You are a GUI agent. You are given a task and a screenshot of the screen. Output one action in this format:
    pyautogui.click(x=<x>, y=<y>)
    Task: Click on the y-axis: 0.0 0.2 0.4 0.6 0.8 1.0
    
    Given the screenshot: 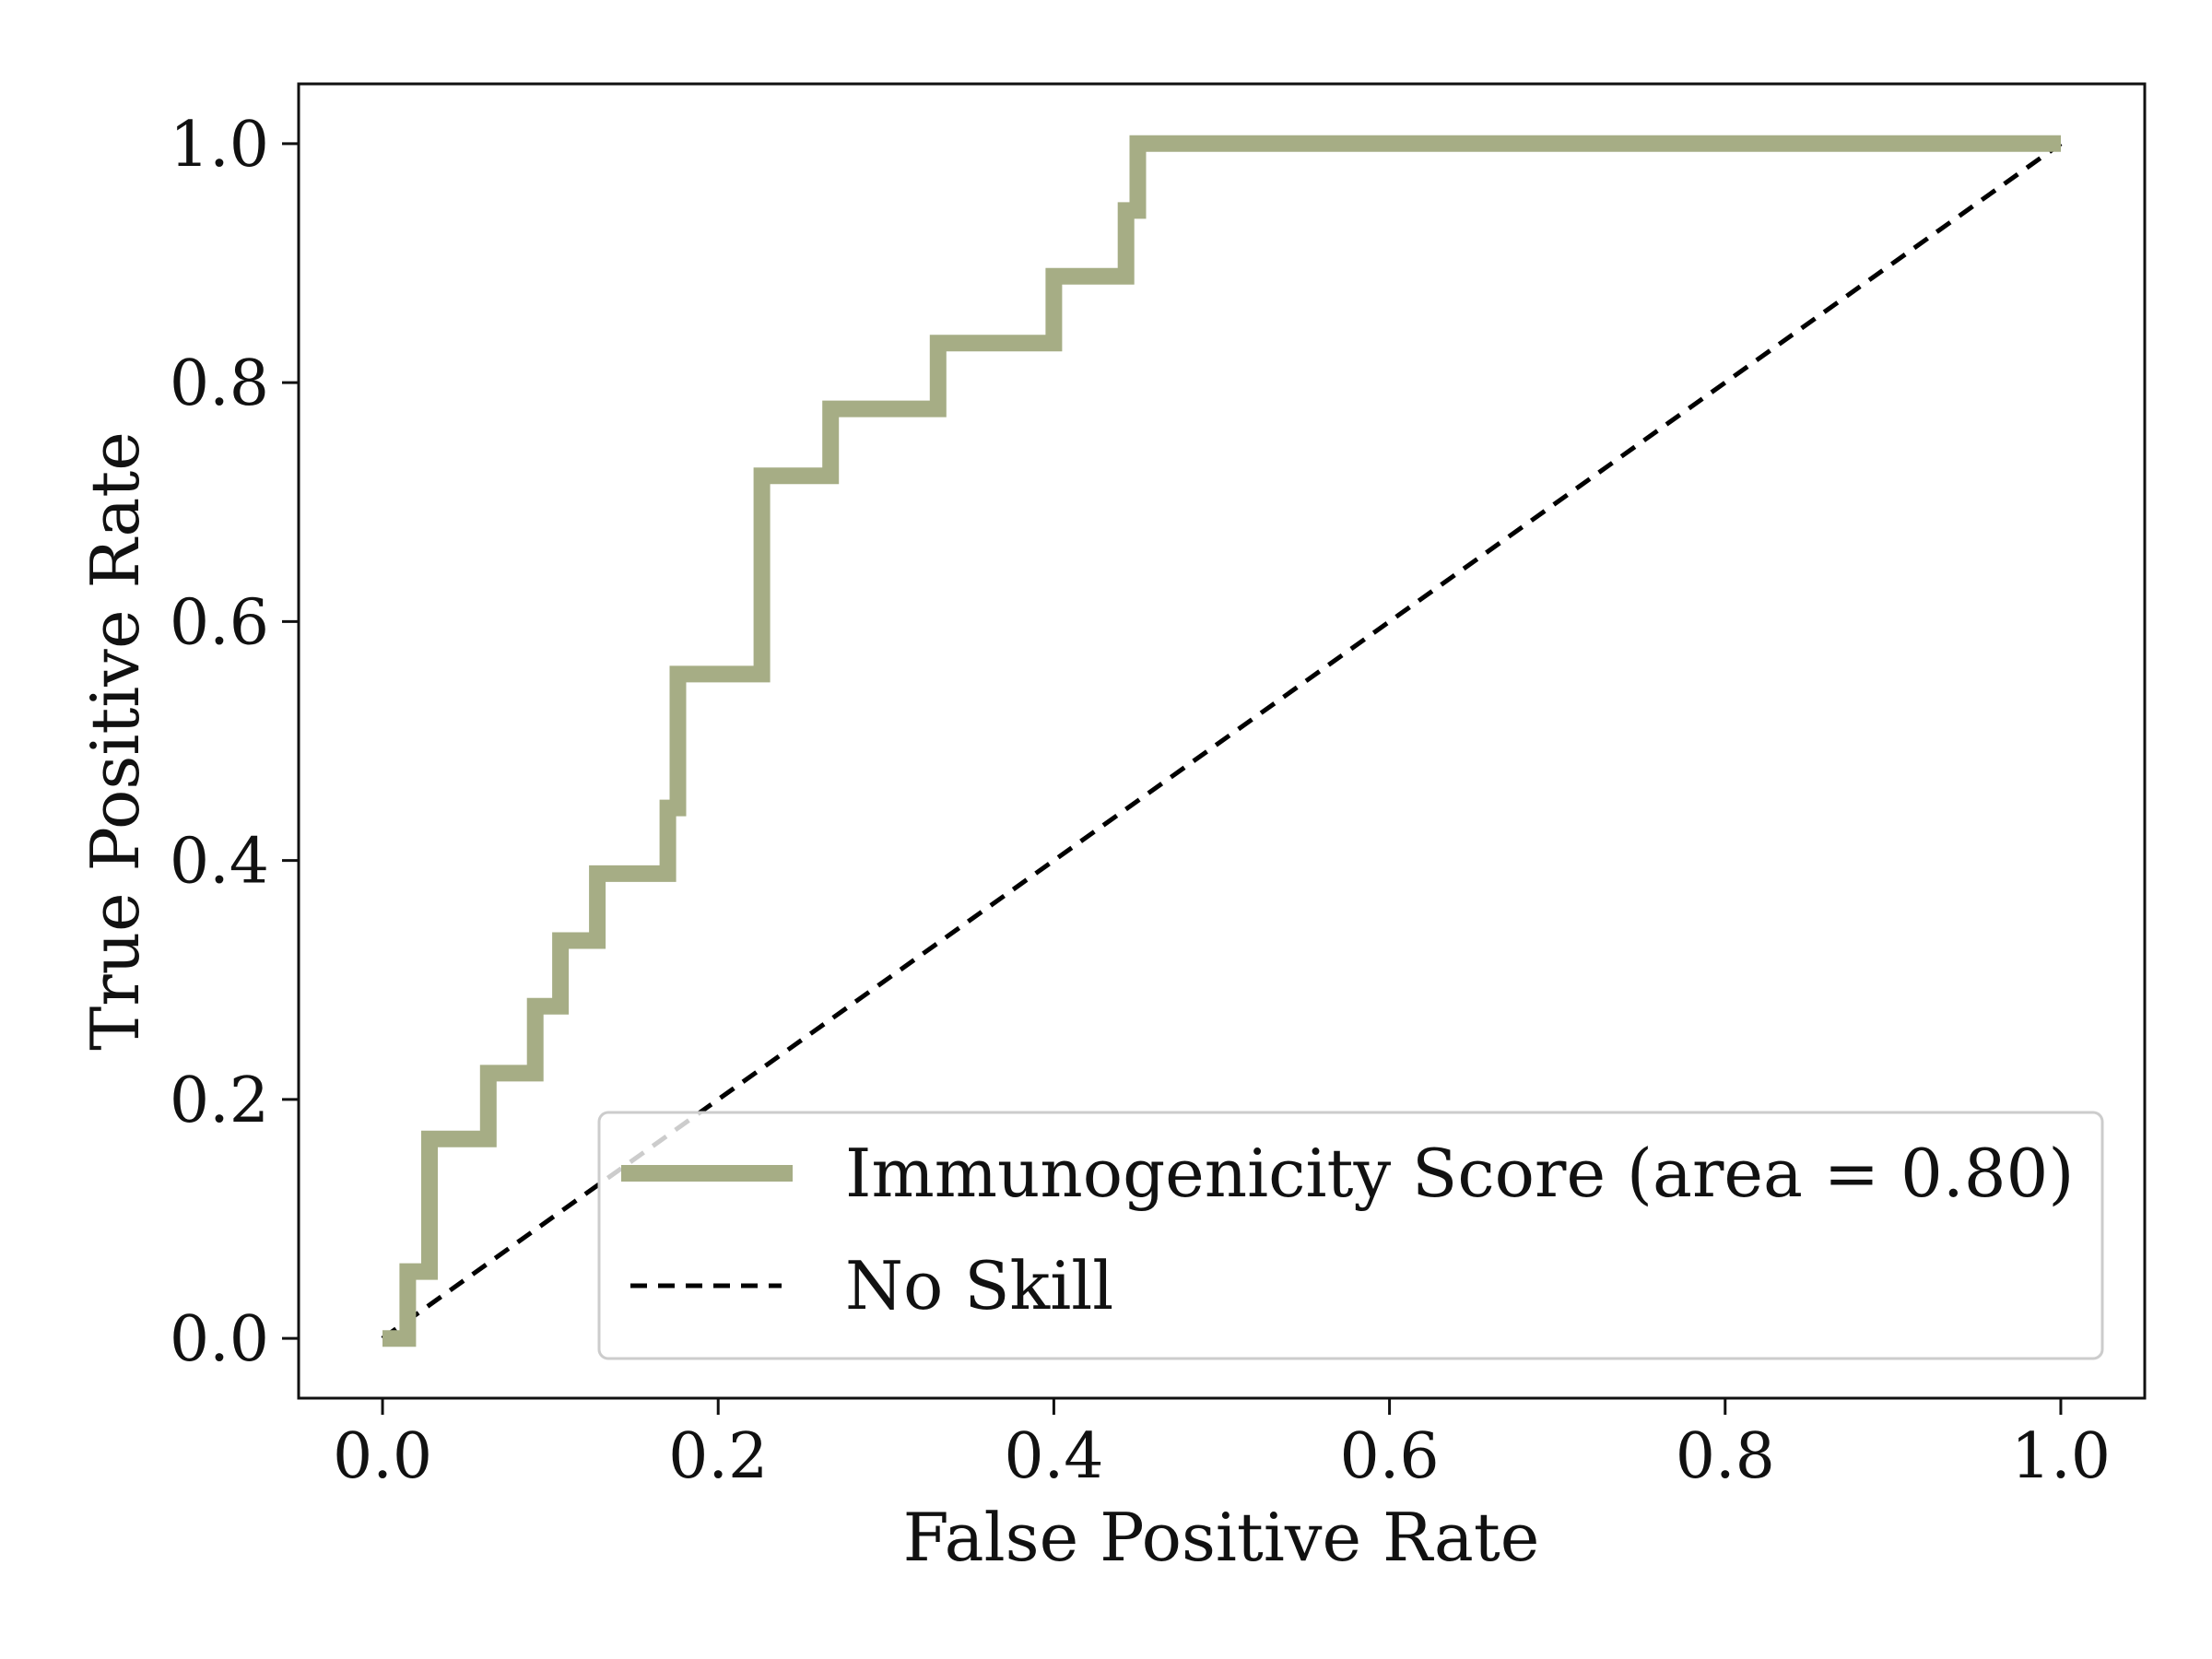 What is the action you would take?
    pyautogui.click(x=234, y=742)
    